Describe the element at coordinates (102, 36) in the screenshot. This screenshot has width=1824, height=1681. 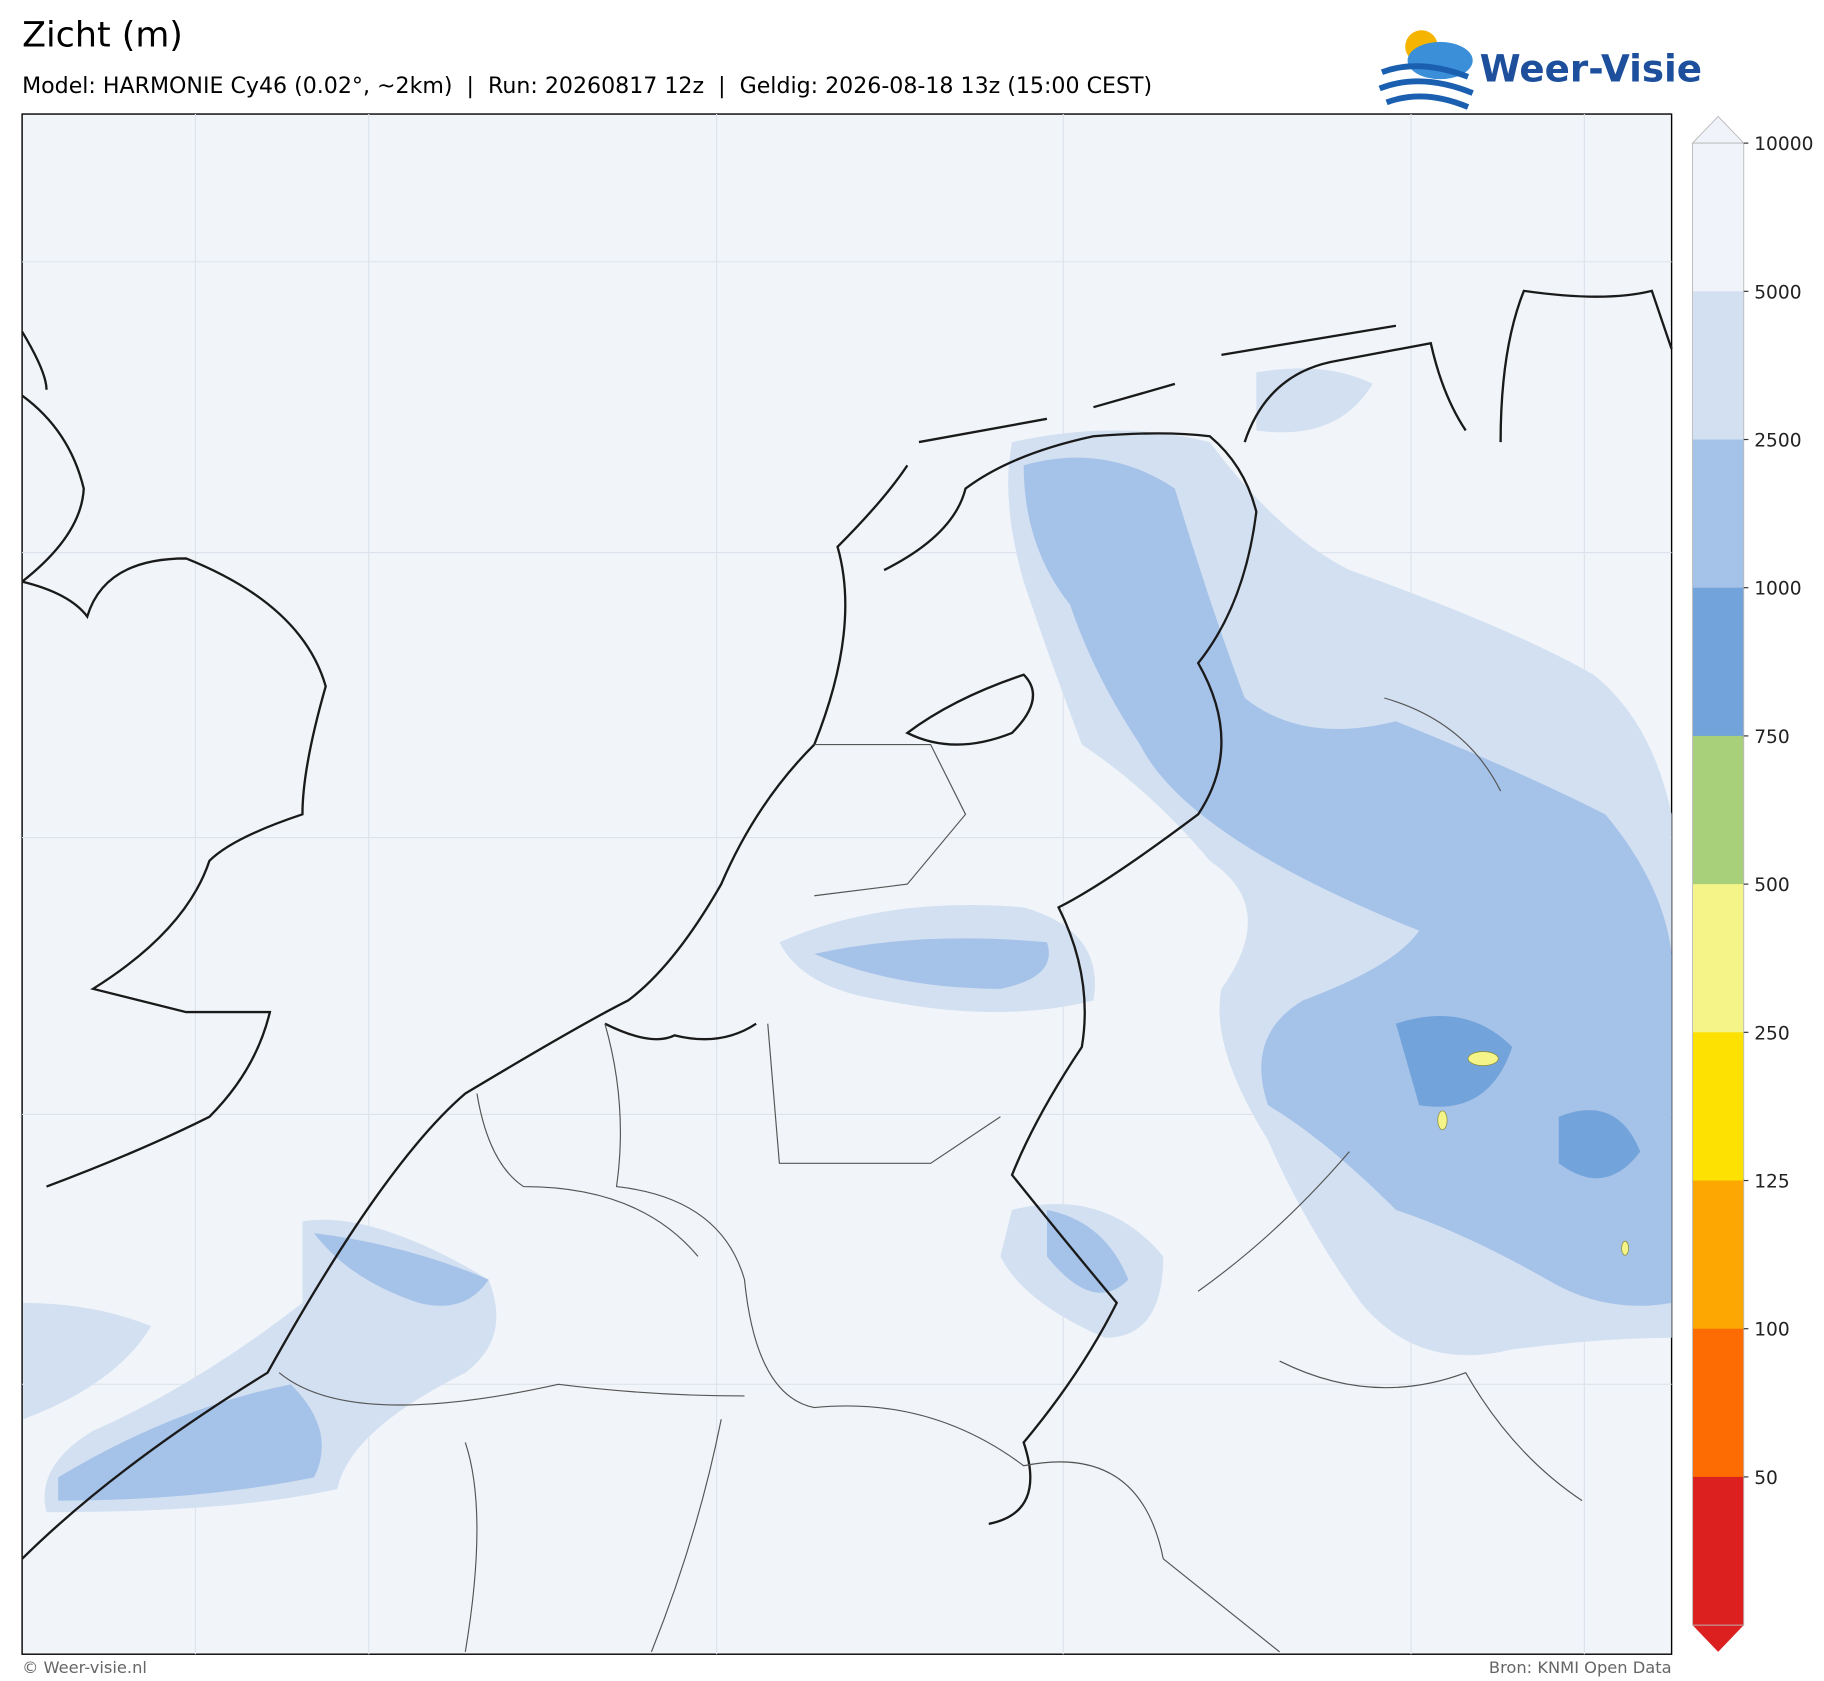
I see `title: Zicht (m)` at that location.